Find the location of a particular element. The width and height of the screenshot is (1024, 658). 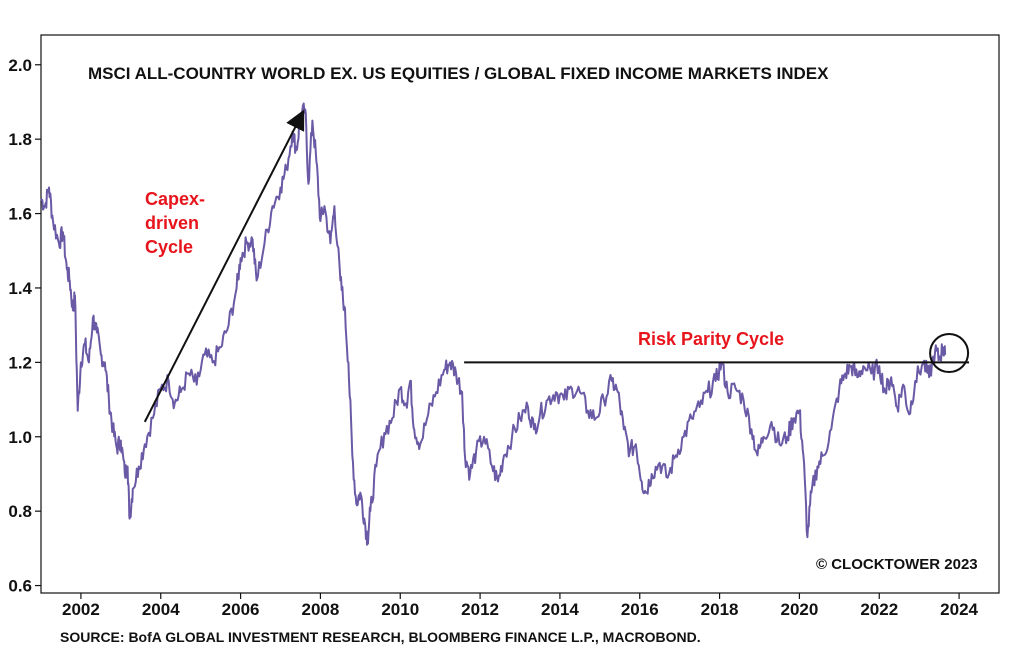

x-tick-label: 2010 is located at coordinates (400, 609).